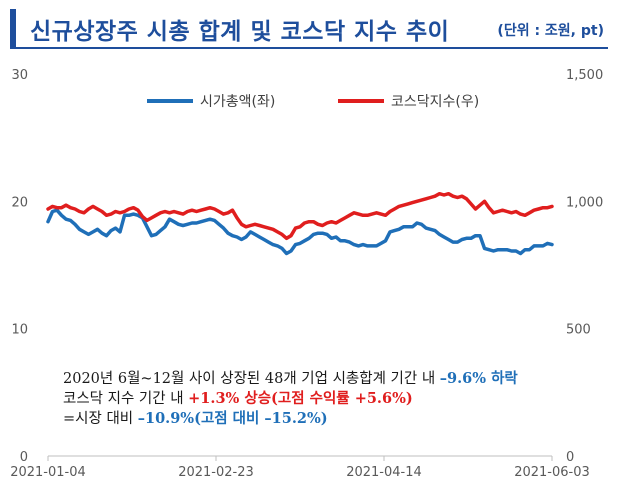  What do you see at coordinates (313, 102) in the screenshot?
I see `legend: 시가총액(좌) 코스닥지수(우)` at bounding box center [313, 102].